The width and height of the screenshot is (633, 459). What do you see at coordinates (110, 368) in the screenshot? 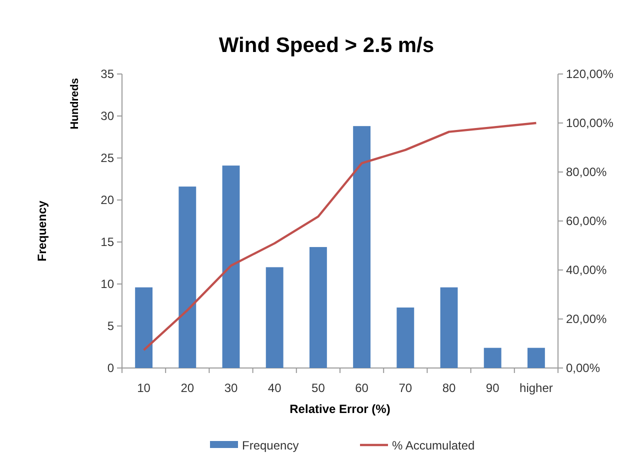
I see `y-tick-label: 0` at bounding box center [110, 368].